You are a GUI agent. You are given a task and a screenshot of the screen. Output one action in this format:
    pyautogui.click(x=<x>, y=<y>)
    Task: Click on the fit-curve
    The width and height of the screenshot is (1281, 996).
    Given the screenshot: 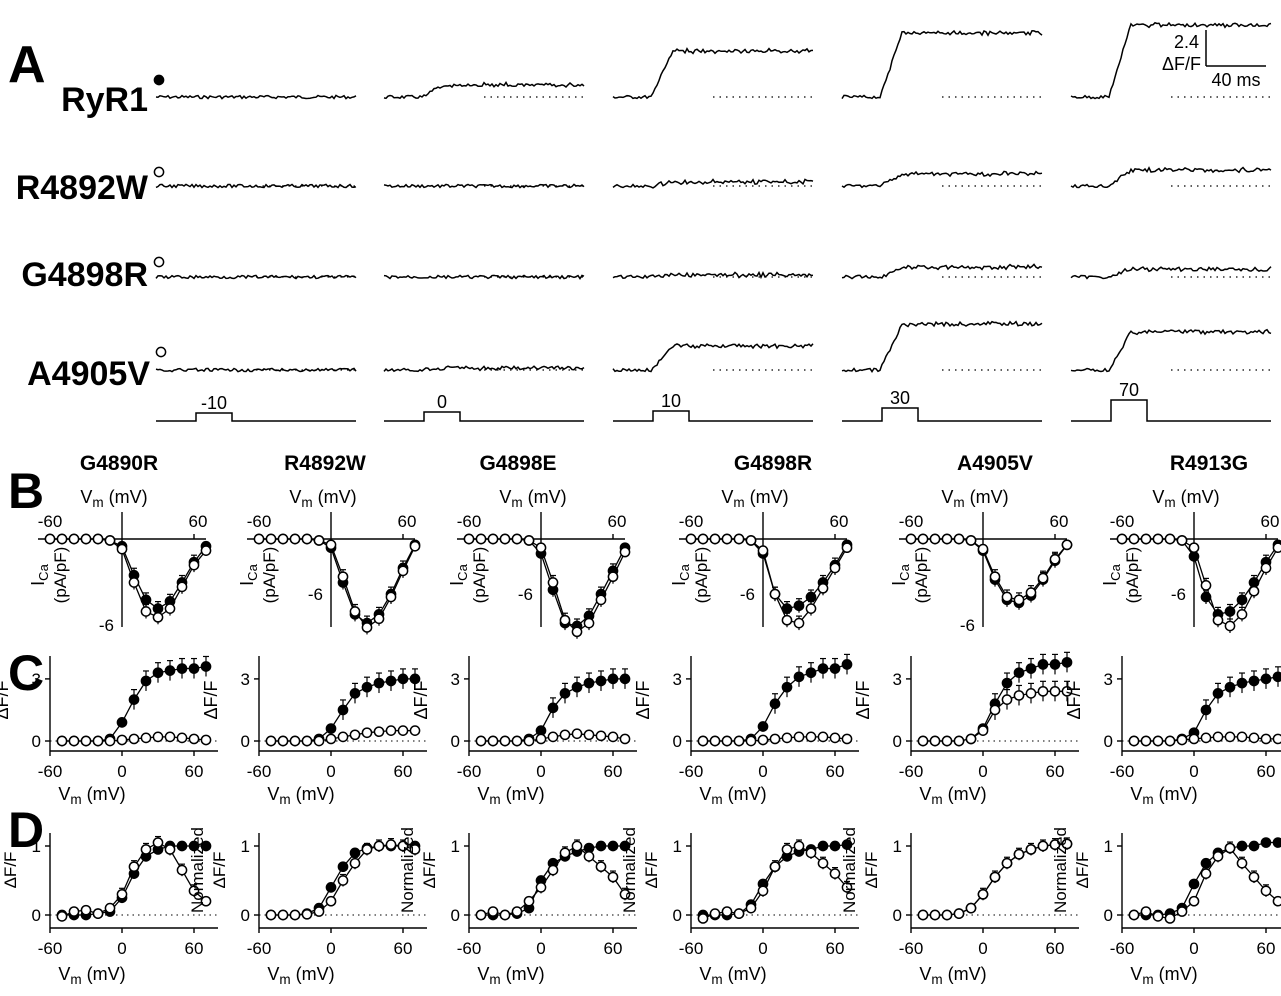 What is the action you would take?
    pyautogui.click(x=553, y=880)
    